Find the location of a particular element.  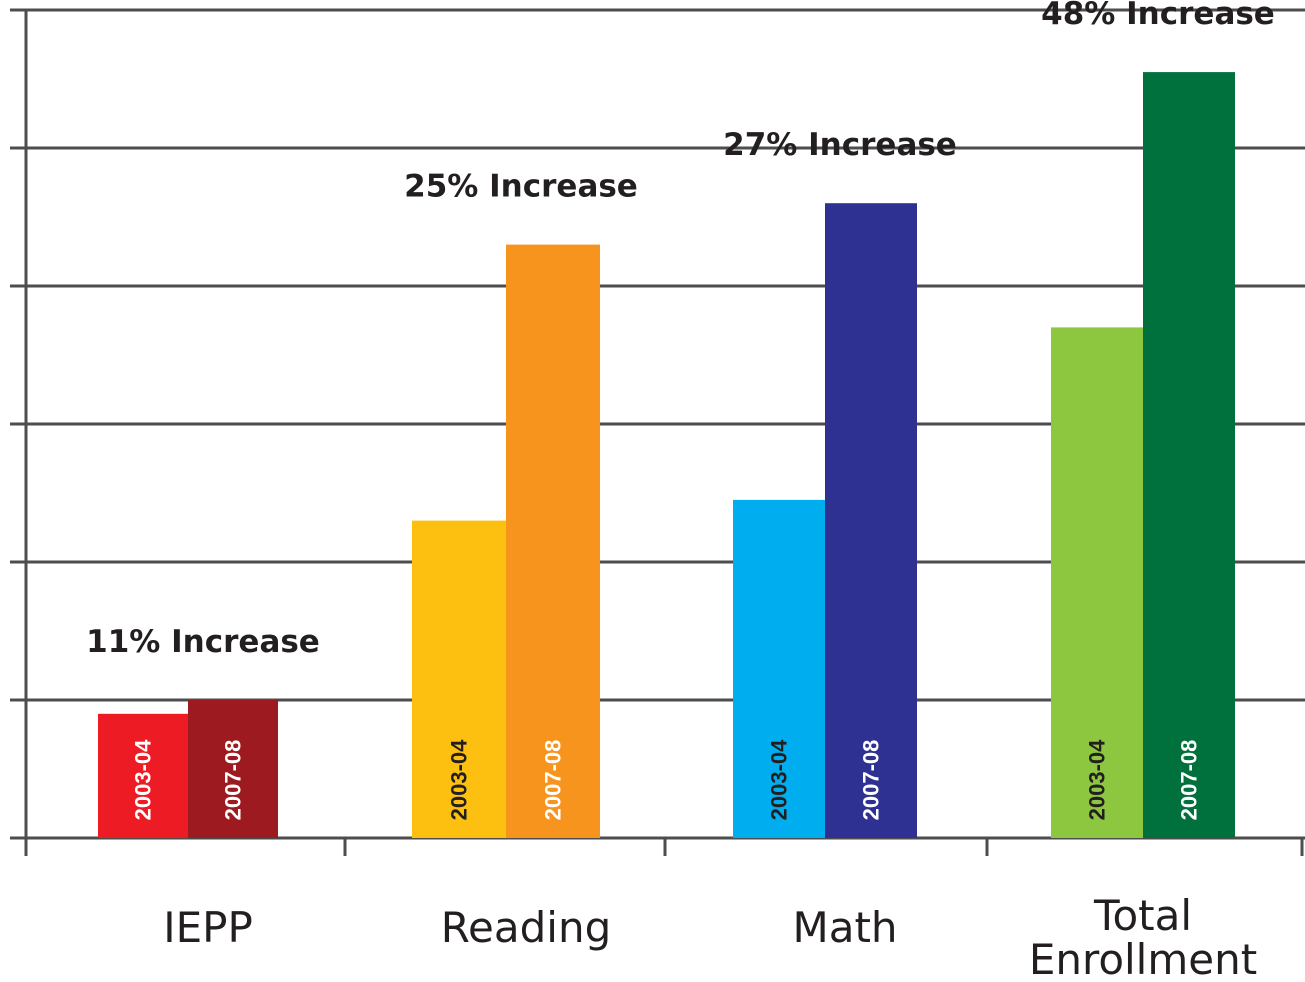

category-label: IEPP is located at coordinates (208, 927).